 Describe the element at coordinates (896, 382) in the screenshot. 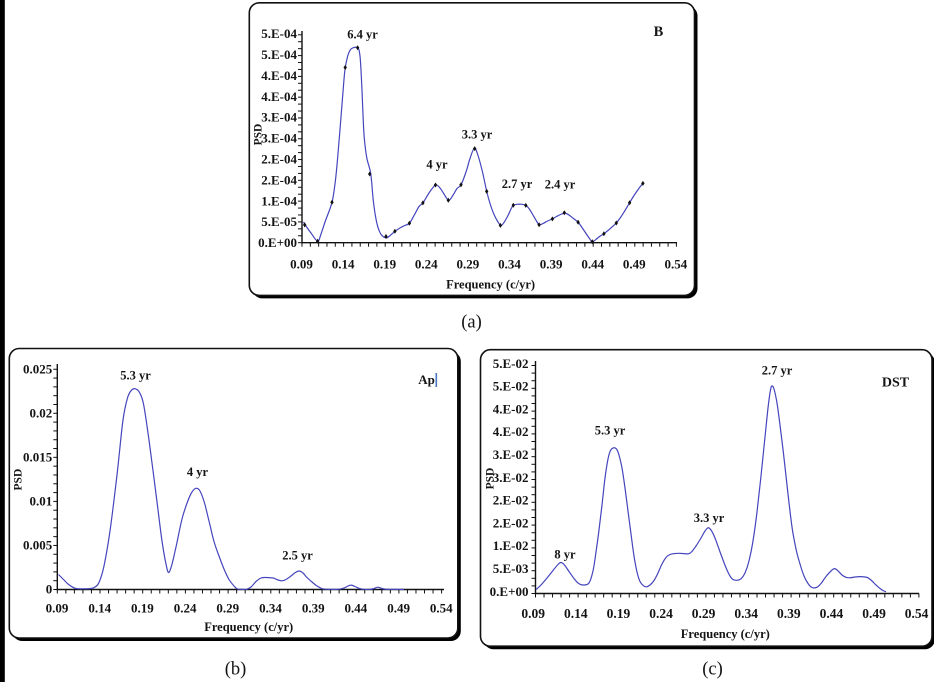

I see `svg-text: DST` at that location.